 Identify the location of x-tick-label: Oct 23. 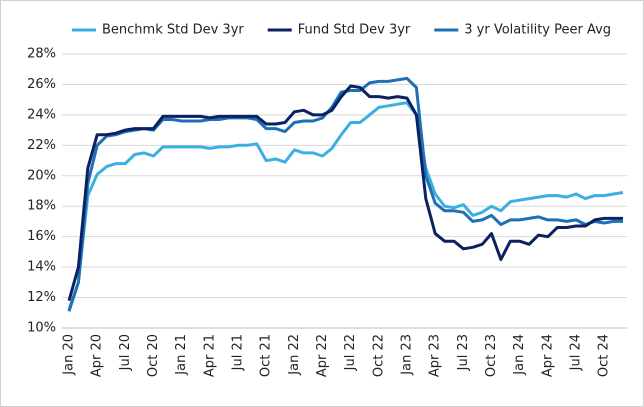
(491, 355).